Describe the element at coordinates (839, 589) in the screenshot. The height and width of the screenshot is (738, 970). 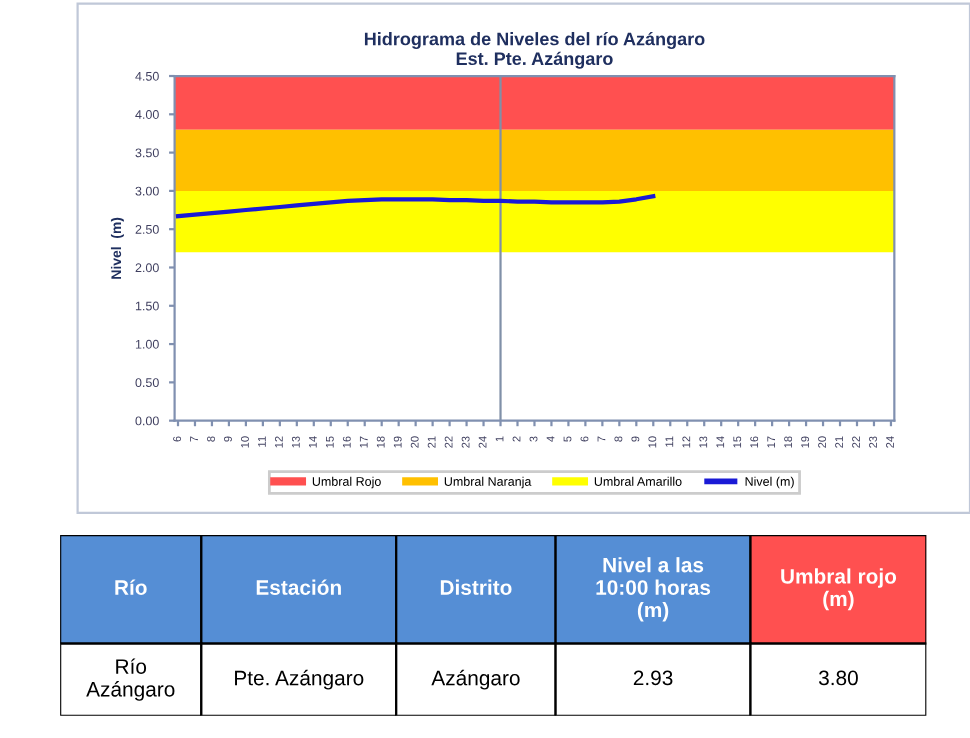
I see `text: Umbral rojo (m)` at that location.